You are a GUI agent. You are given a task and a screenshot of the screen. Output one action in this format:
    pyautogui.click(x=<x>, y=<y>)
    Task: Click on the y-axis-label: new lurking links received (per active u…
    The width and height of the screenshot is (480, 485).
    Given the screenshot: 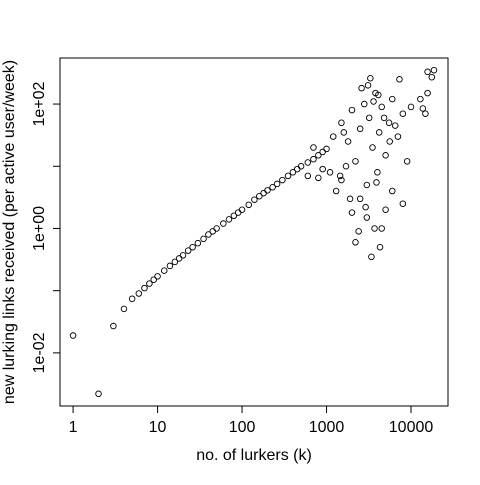 What is the action you would take?
    pyautogui.click(x=9, y=232)
    